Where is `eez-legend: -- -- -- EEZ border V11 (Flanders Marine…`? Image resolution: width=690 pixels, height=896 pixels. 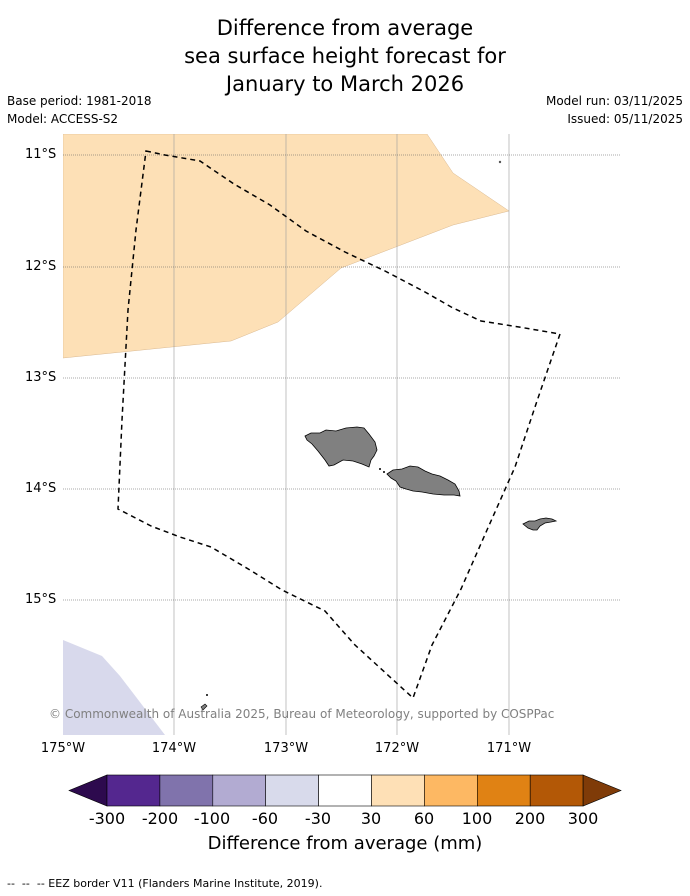 eez-legend: -- -- -- EEZ border V11 (Flanders Marine… is located at coordinates (164, 883).